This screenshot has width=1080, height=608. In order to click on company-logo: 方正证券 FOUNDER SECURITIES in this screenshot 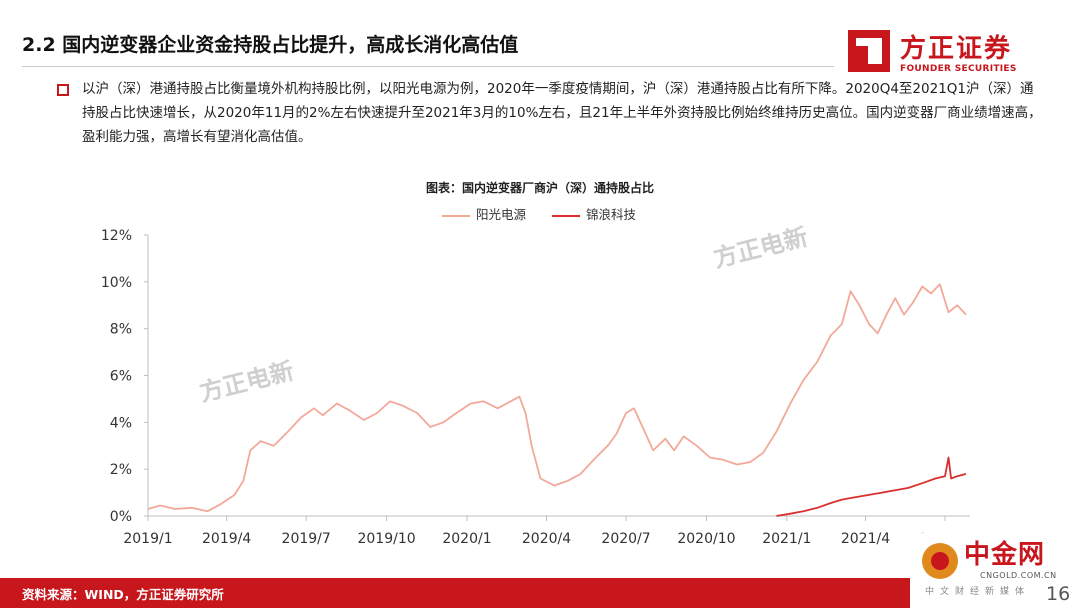, I will do `click(942, 54)`.